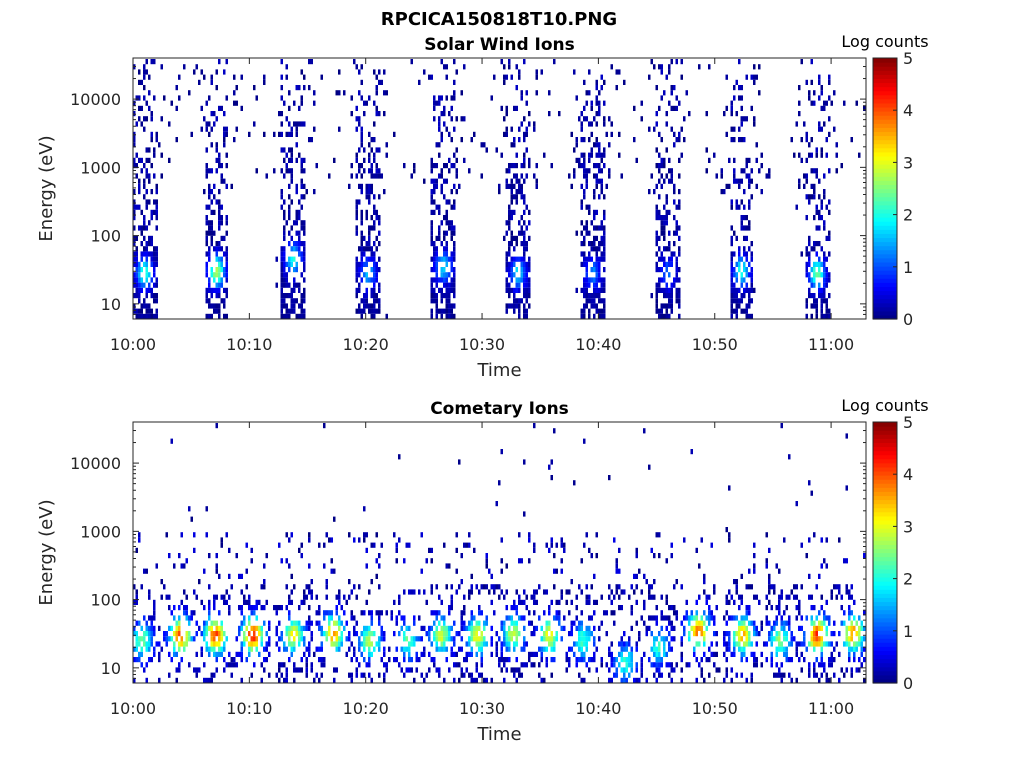 The width and height of the screenshot is (1024, 768). I want to click on x-tick-label: 10:40, so click(598, 344).